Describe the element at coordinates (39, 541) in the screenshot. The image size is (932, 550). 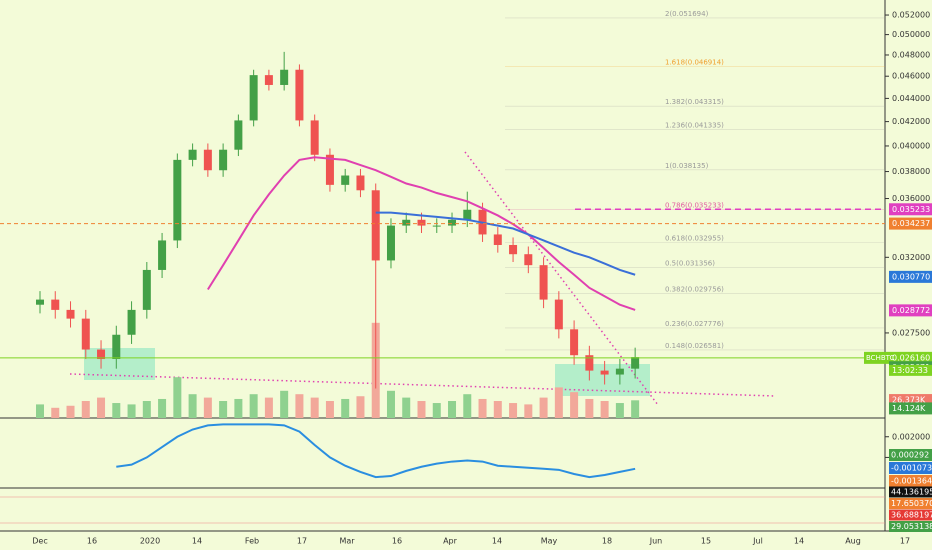
I see `x-tick-label: Dec` at that location.